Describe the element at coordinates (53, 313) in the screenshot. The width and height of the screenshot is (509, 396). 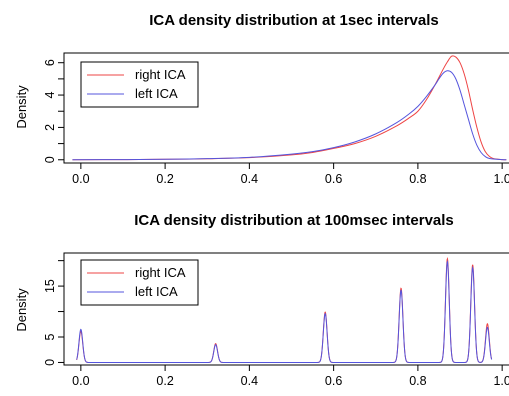
I see `chart-100msec-y-axis: 0 5 15` at that location.